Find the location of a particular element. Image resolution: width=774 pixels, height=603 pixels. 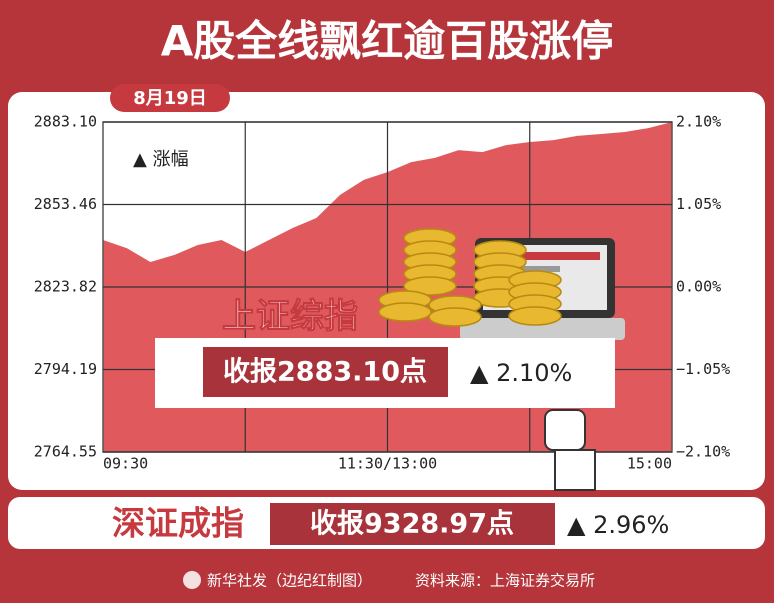

sh-close-box is located at coordinates (325, 372).